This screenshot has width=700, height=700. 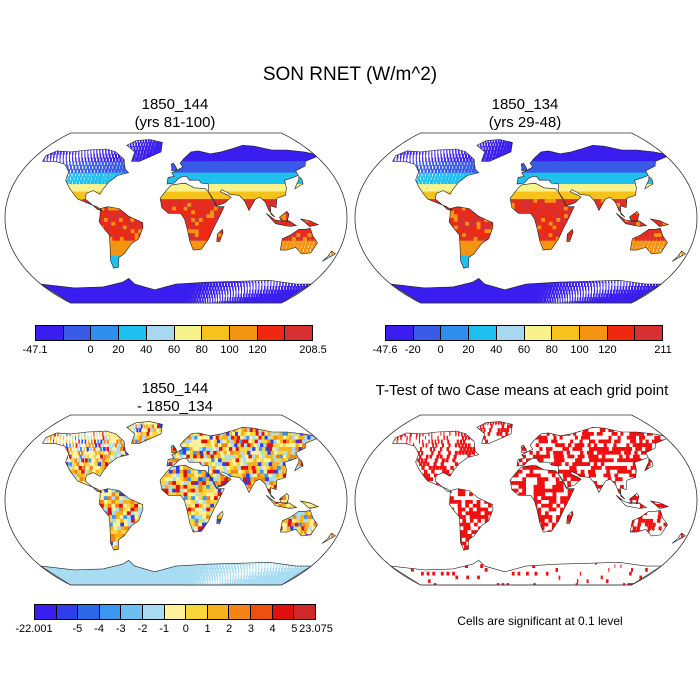 What do you see at coordinates (175, 104) in the screenshot?
I see `panel-title-line1: 1850_144` at bounding box center [175, 104].